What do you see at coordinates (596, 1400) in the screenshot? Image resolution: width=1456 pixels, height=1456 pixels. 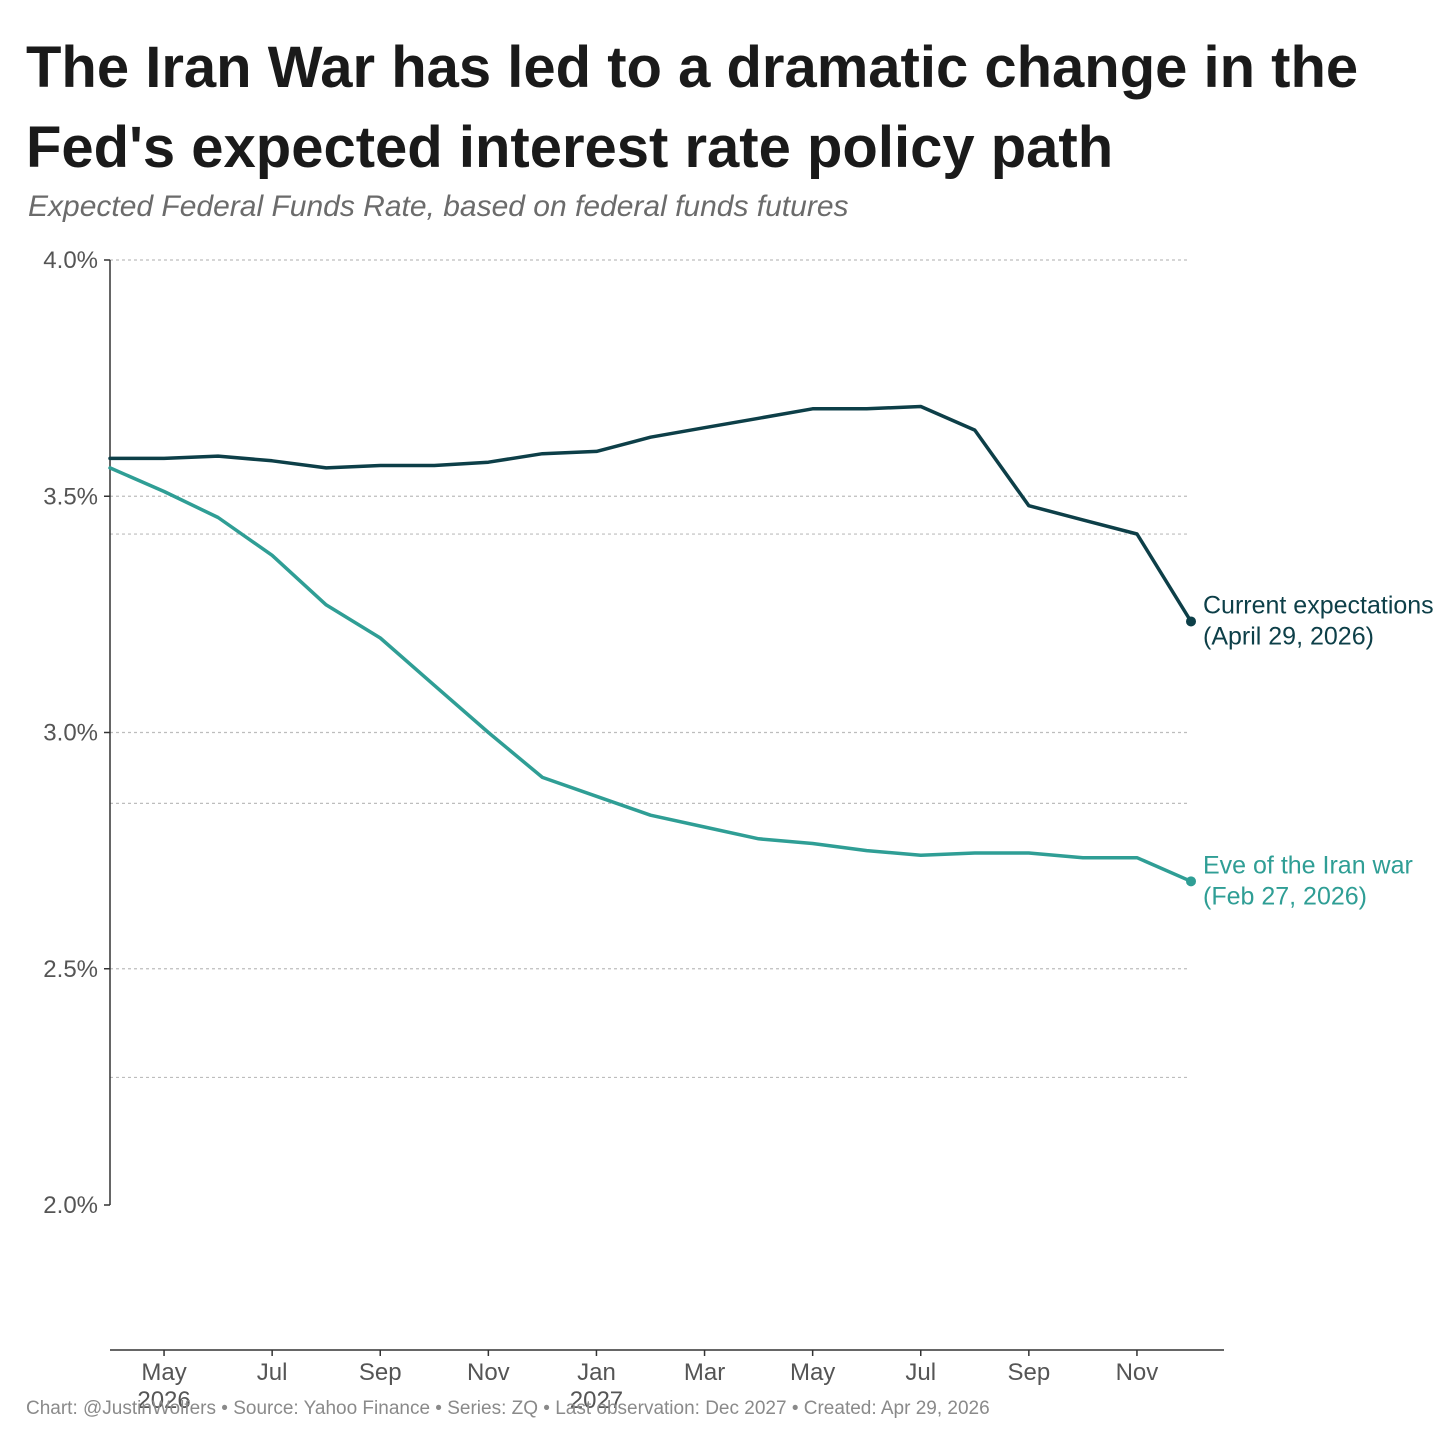 I see `x-tick-year-label: 2027` at bounding box center [596, 1400].